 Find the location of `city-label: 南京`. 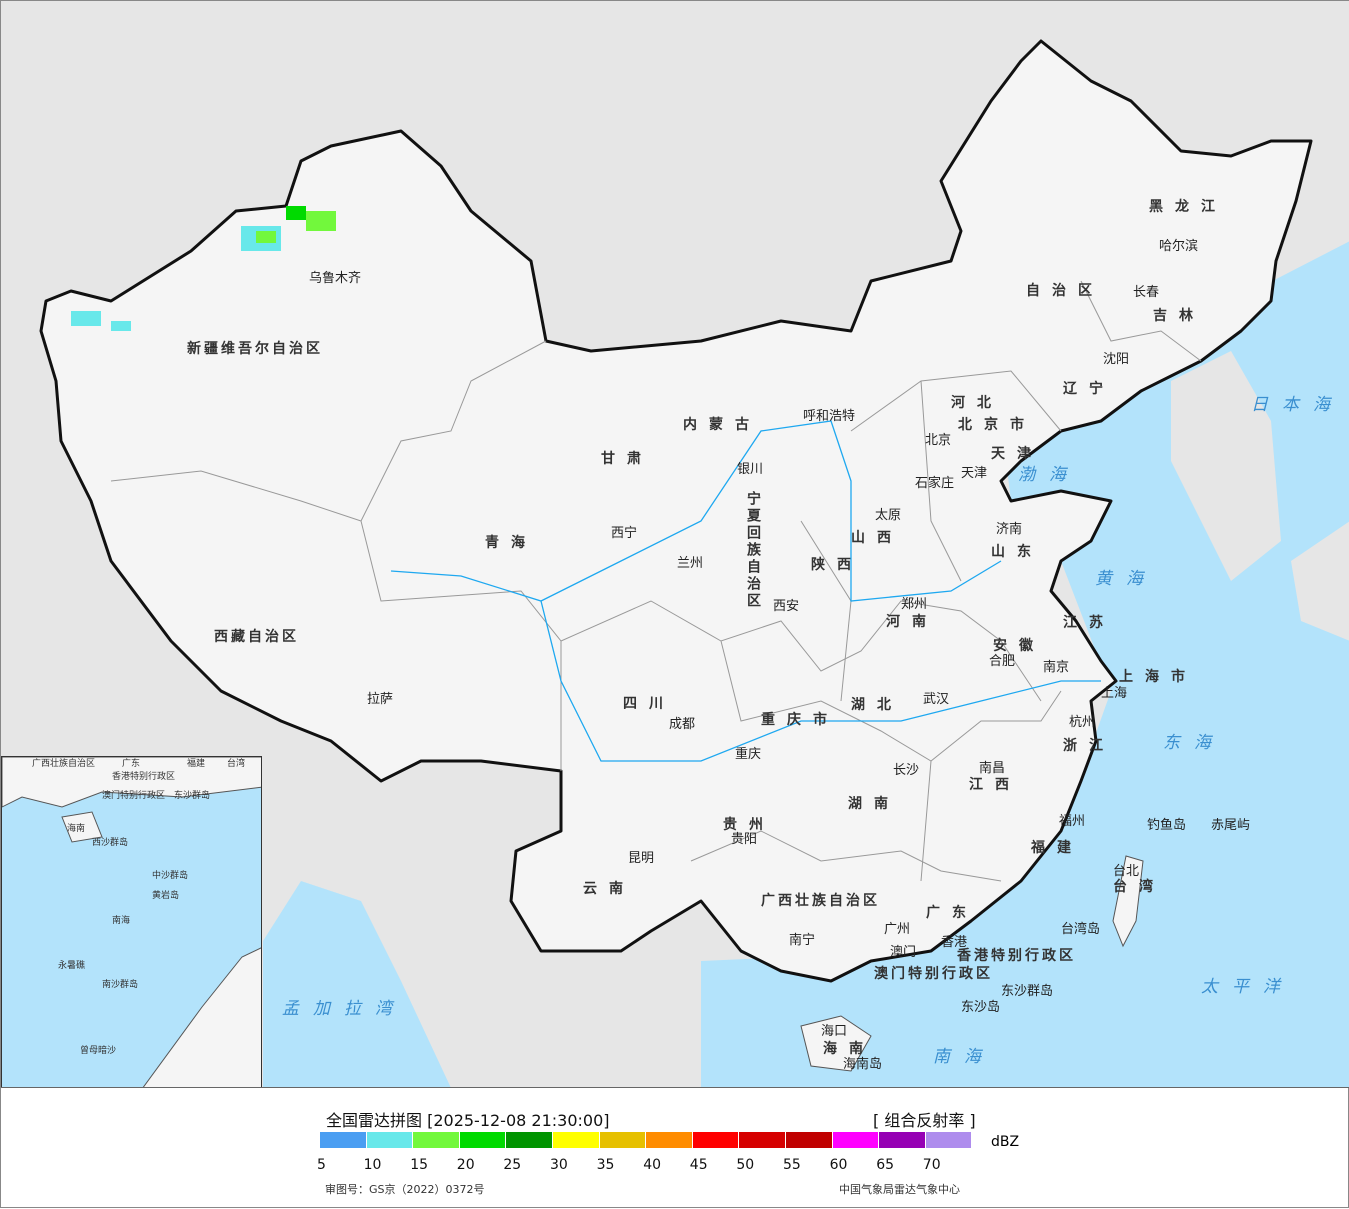

city-label: 南京 is located at coordinates (1056, 667).